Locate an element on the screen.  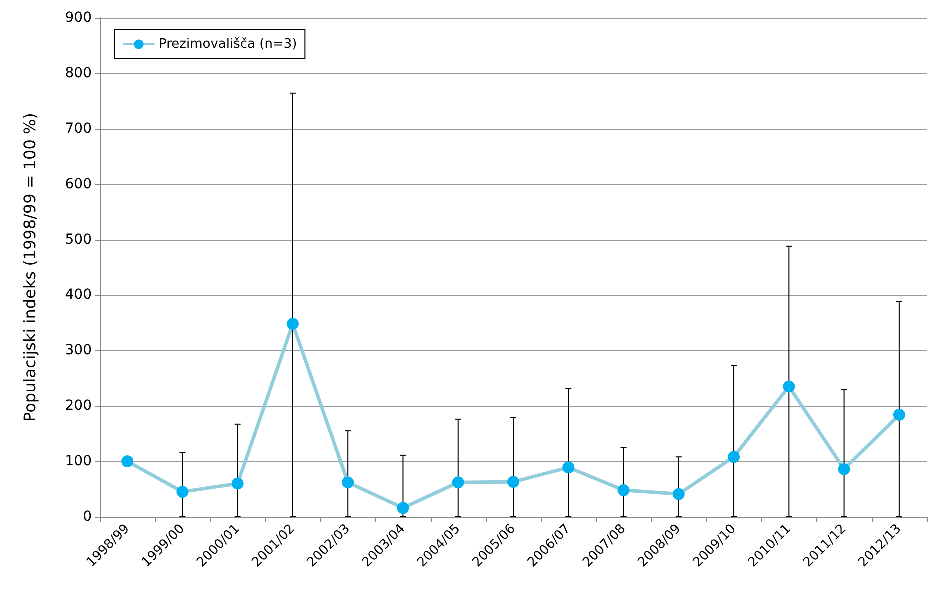
y-tick-label: 400 is located at coordinates (78, 295).